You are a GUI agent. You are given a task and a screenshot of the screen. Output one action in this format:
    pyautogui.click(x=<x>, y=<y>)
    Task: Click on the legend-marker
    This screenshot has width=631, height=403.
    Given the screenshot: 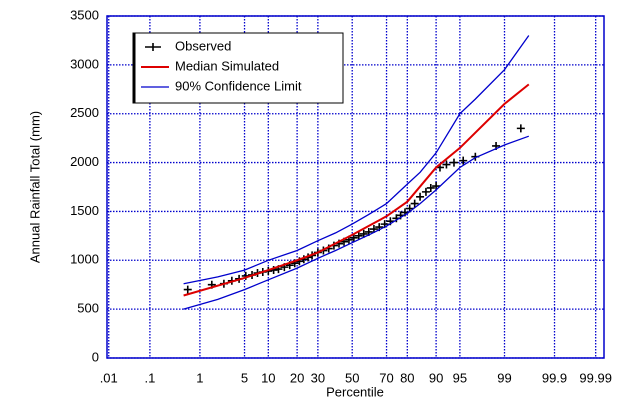 What is the action you would take?
    pyautogui.click(x=153, y=47)
    